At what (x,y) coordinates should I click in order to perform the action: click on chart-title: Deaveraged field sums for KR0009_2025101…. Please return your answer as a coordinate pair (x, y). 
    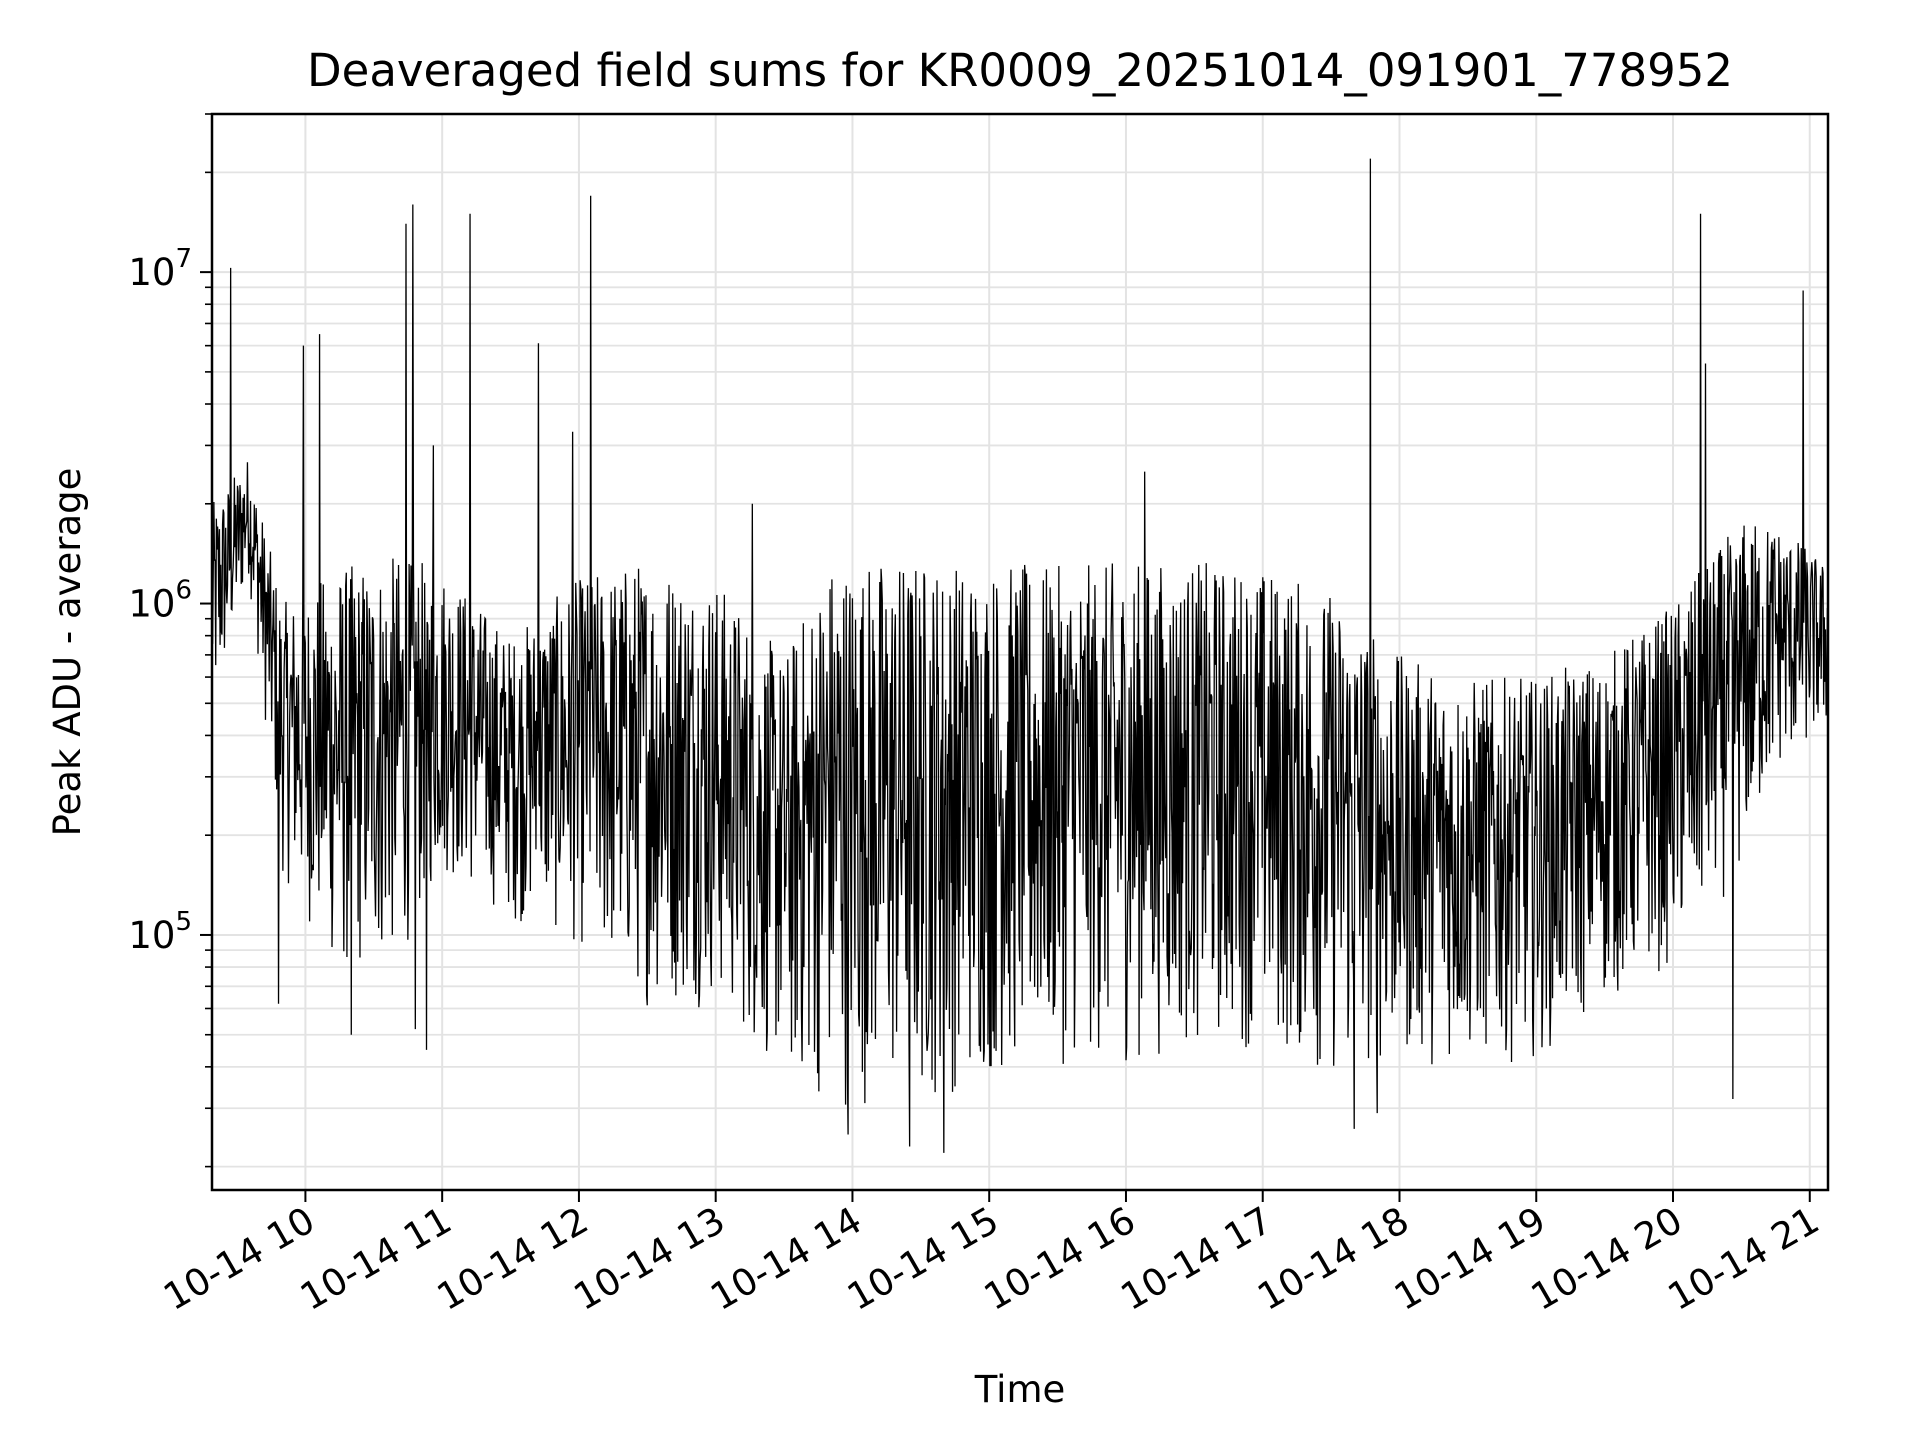
    Looking at the image, I should click on (1020, 70).